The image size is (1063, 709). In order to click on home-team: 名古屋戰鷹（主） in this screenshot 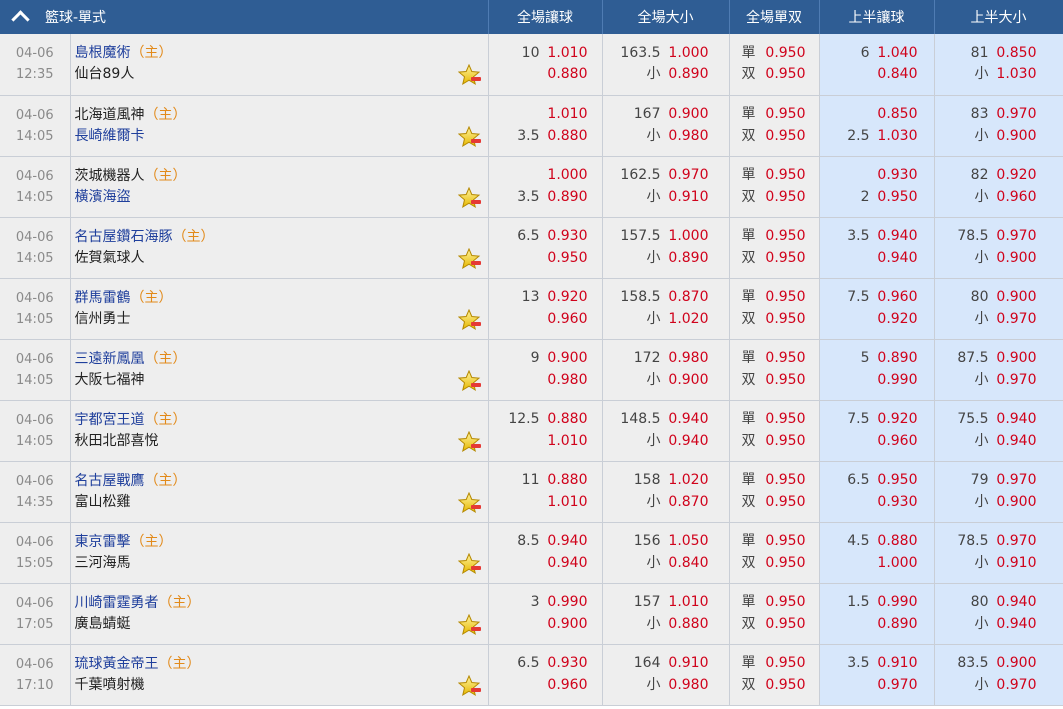, I will do `click(279, 481)`.